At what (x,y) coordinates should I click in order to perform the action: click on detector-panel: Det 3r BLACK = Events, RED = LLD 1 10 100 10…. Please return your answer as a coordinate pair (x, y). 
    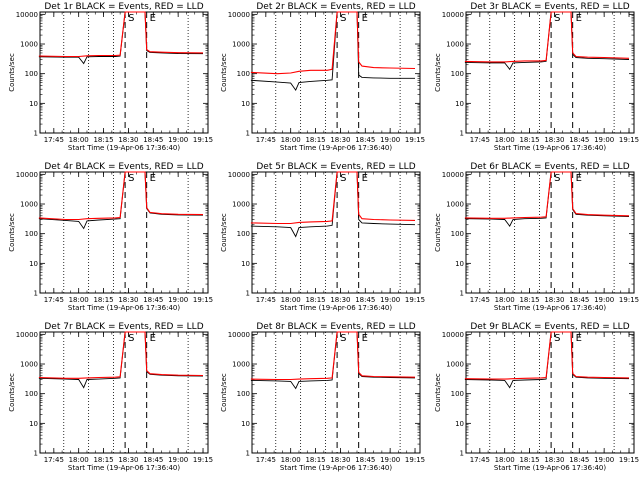
    Looking at the image, I should click on (536, 77).